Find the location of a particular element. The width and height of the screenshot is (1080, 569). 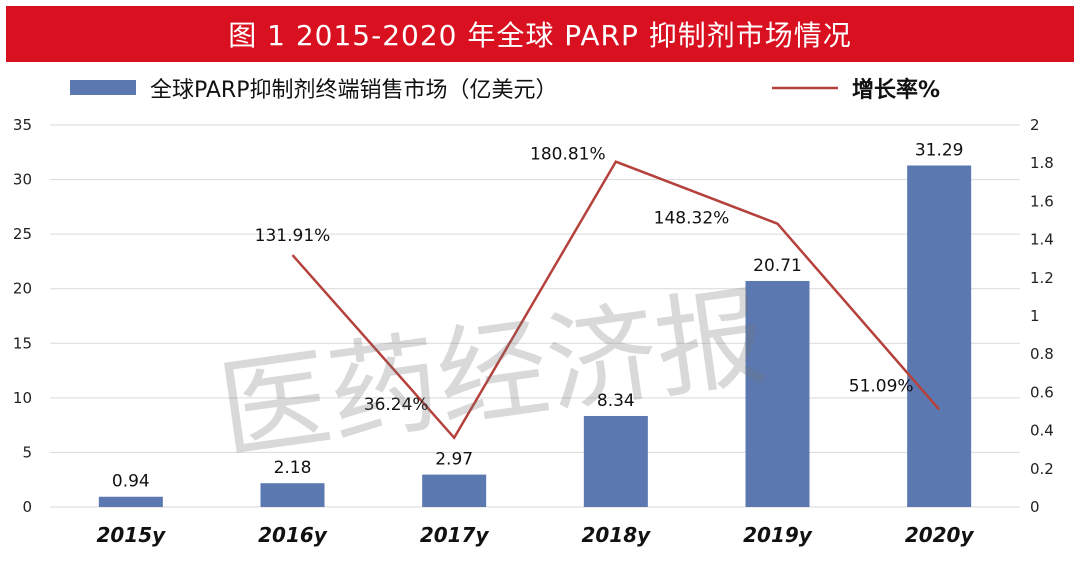

chart-title: 图 1 2015-2020 年全球 PARP 抑制剂市场情况 is located at coordinates (540, 35).